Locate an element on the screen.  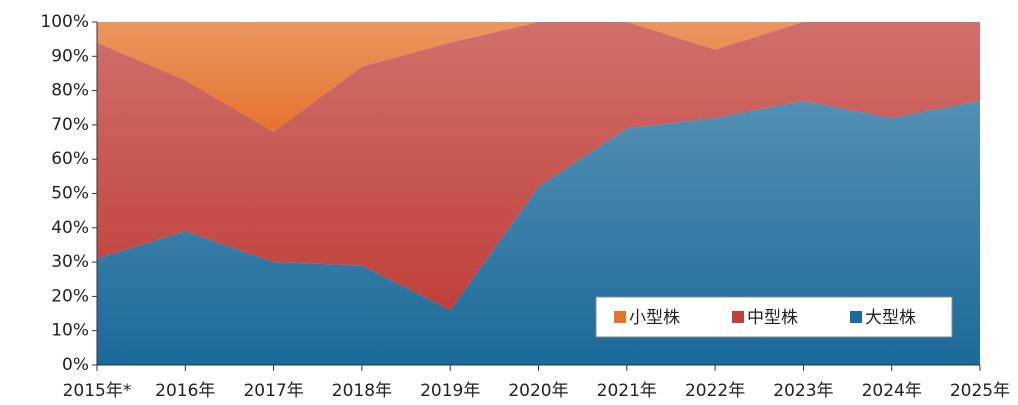
x-tick-label: 2021年 is located at coordinates (627, 391).